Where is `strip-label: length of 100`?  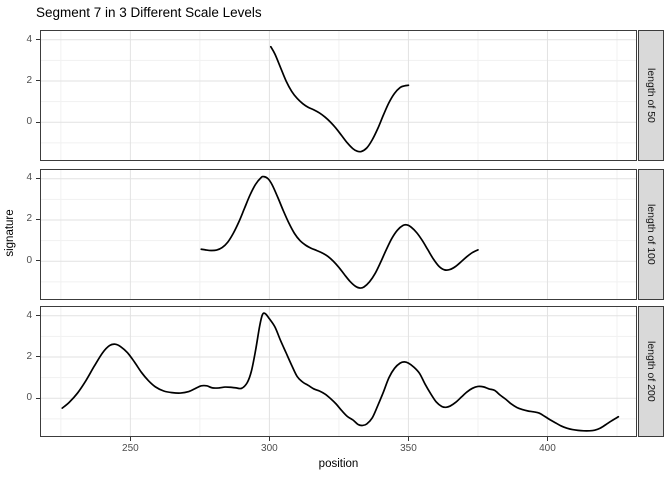
strip-label: length of 100 is located at coordinates (651, 234).